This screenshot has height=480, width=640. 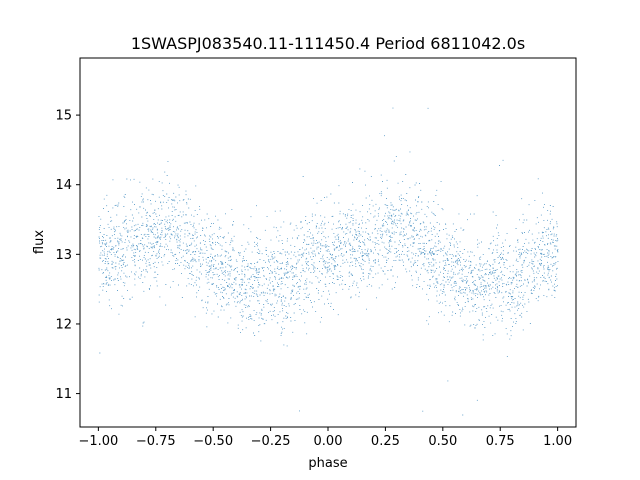 I want to click on x-tick-label: −0.25, so click(x=271, y=441).